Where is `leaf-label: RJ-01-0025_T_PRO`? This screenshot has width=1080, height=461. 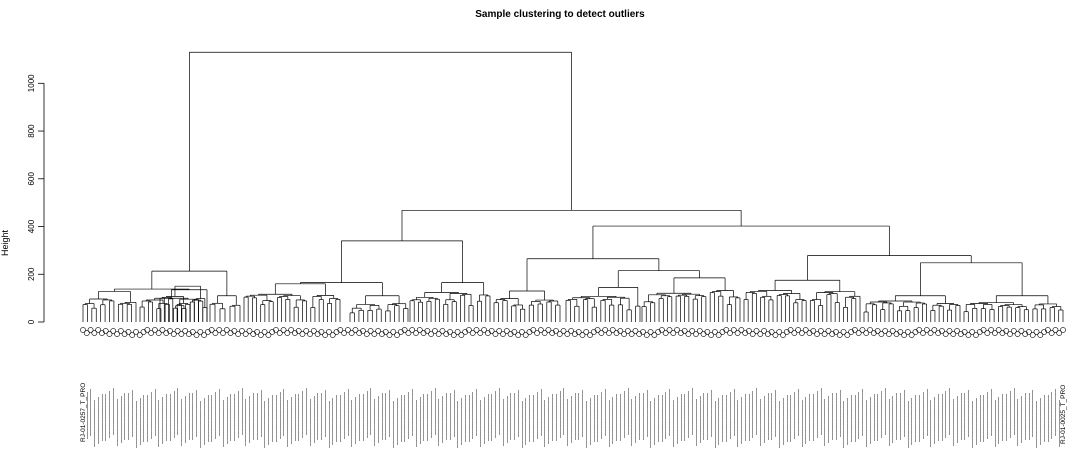 leaf-label: RJ-01-0025_T_PRO is located at coordinates (1063, 414).